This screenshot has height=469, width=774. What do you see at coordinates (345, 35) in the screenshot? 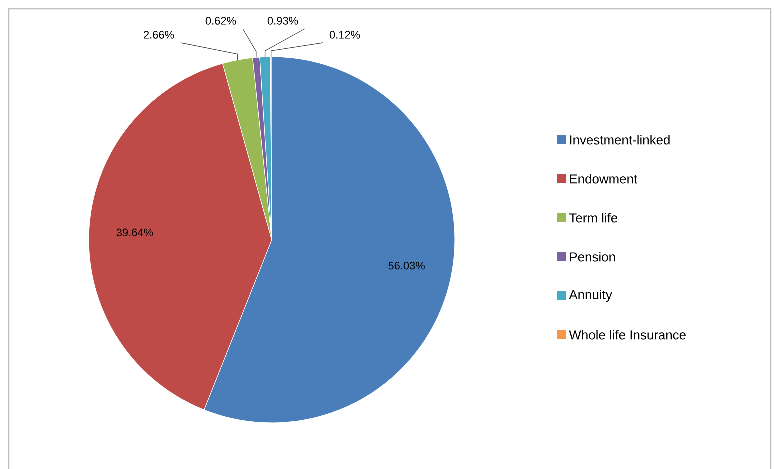
I see `data-label: 0.12%` at bounding box center [345, 35].